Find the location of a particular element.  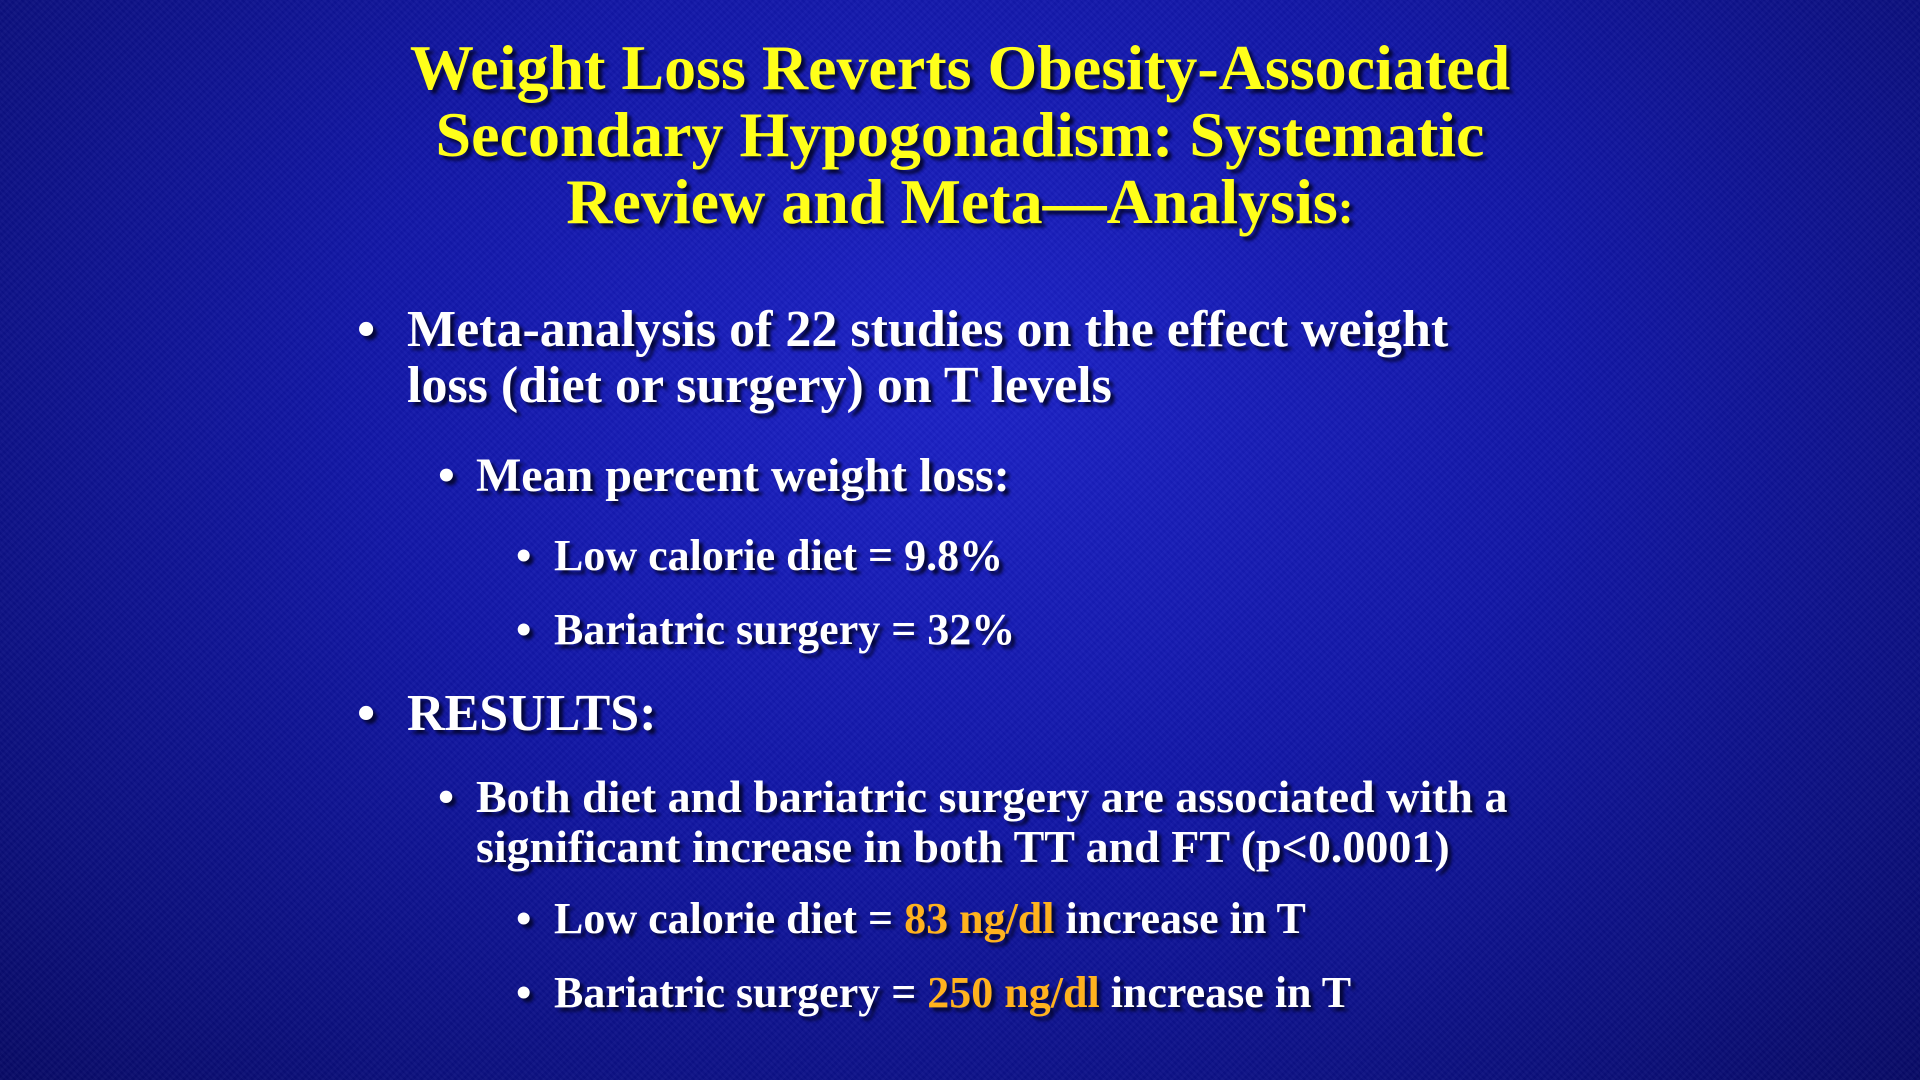

bariatric-surgery-prefix: Bariatric surgery = is located at coordinates (741, 992).